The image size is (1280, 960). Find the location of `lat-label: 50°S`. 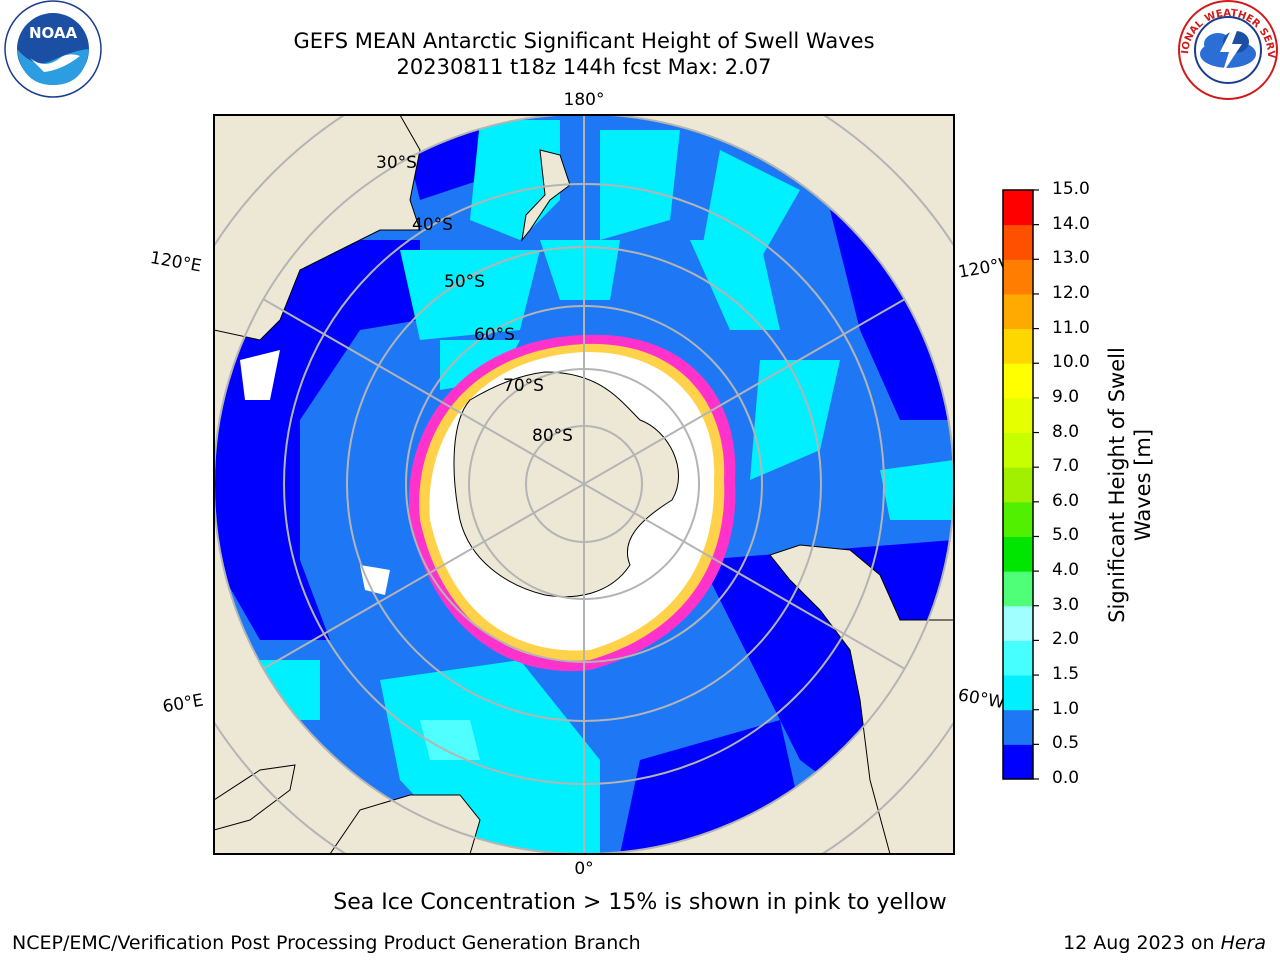

lat-label: 50°S is located at coordinates (464, 282).